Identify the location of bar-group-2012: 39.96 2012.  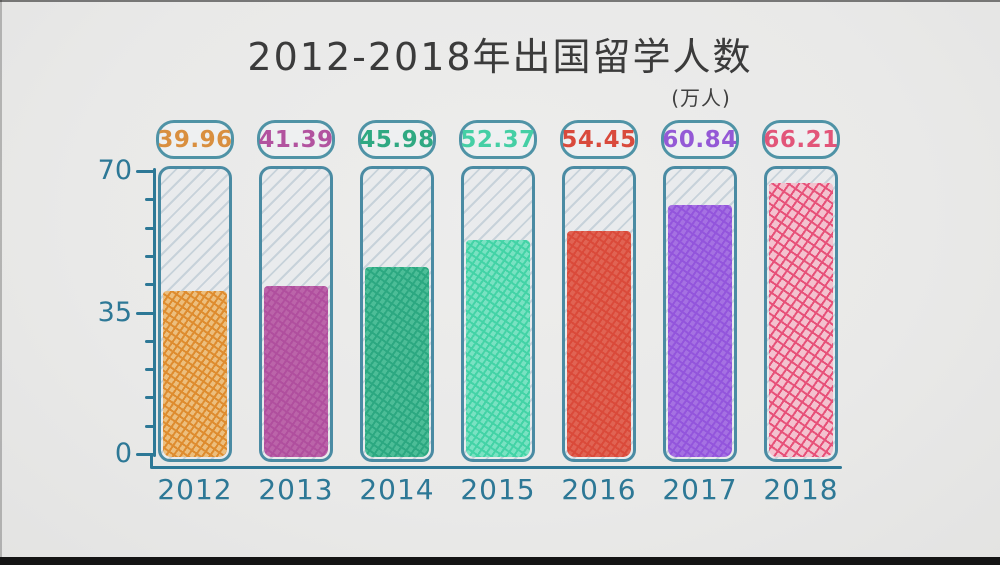
(195, 313).